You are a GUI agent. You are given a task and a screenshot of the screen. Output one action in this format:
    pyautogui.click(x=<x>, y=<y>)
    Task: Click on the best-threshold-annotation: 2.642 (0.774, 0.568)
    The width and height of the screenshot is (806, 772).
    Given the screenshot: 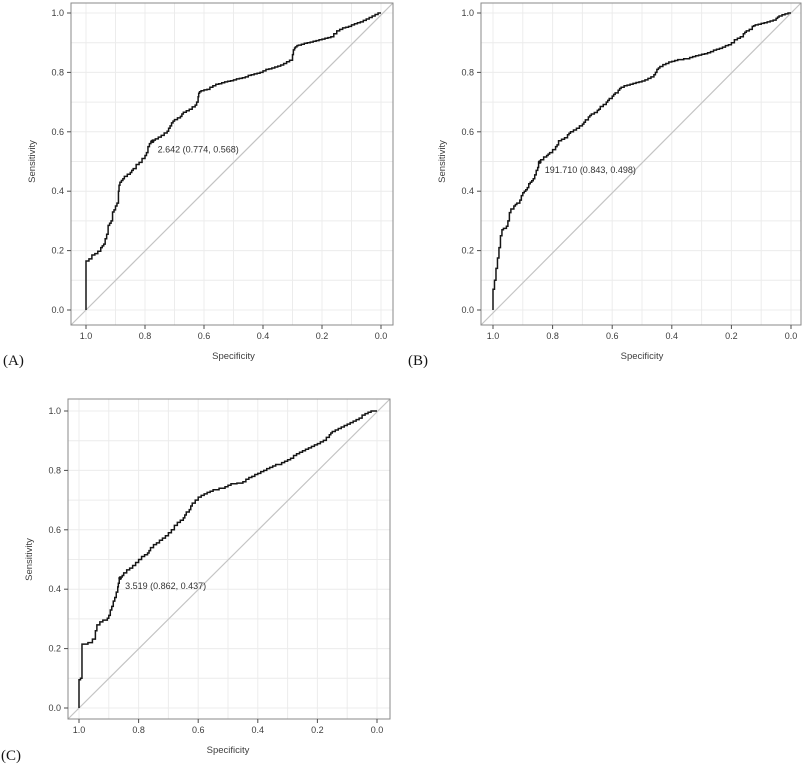 What is the action you would take?
    pyautogui.click(x=198, y=149)
    